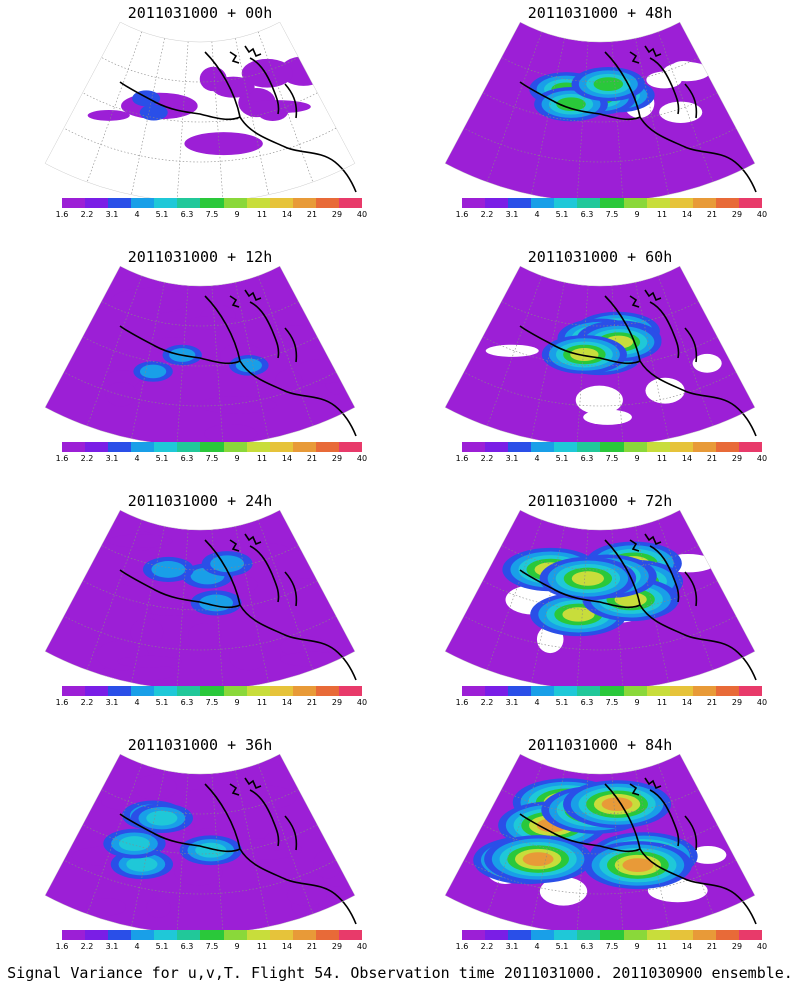 This screenshot has width=800, height=1000. What do you see at coordinates (212, 216) in the screenshot?
I see `colorbar-labels: 1.6 2.2 3.1 4 5.1 6.3 7.5 9 11 14 21 29 40` at bounding box center [212, 216].